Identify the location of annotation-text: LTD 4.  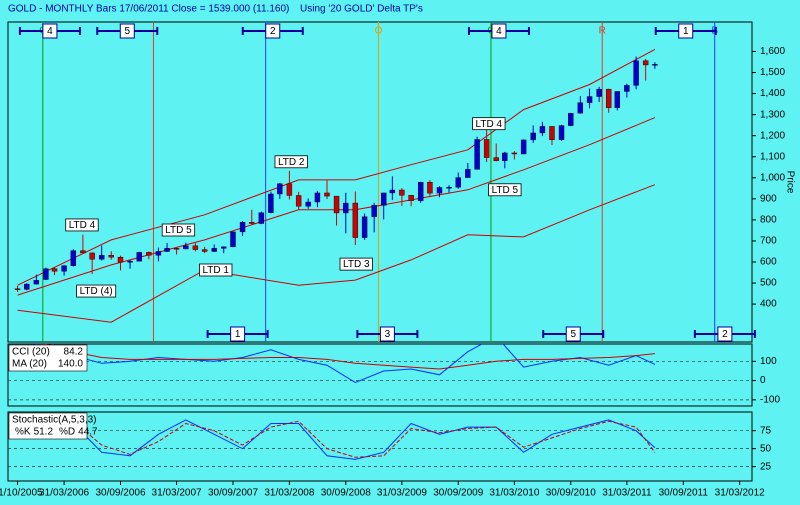
(489, 124).